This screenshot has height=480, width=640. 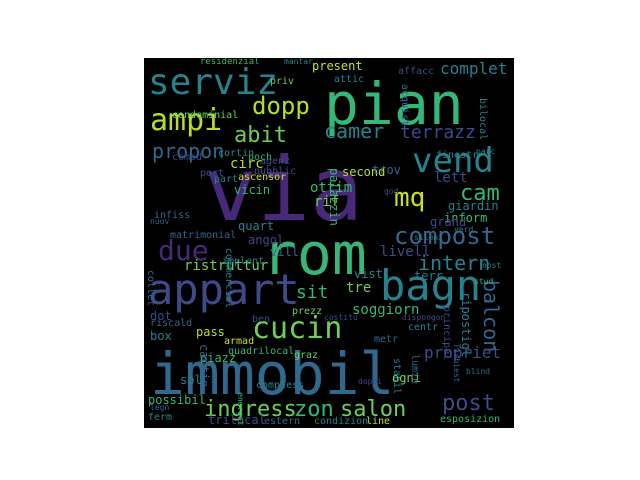 I want to click on word-inform: inform, so click(x=465, y=218).